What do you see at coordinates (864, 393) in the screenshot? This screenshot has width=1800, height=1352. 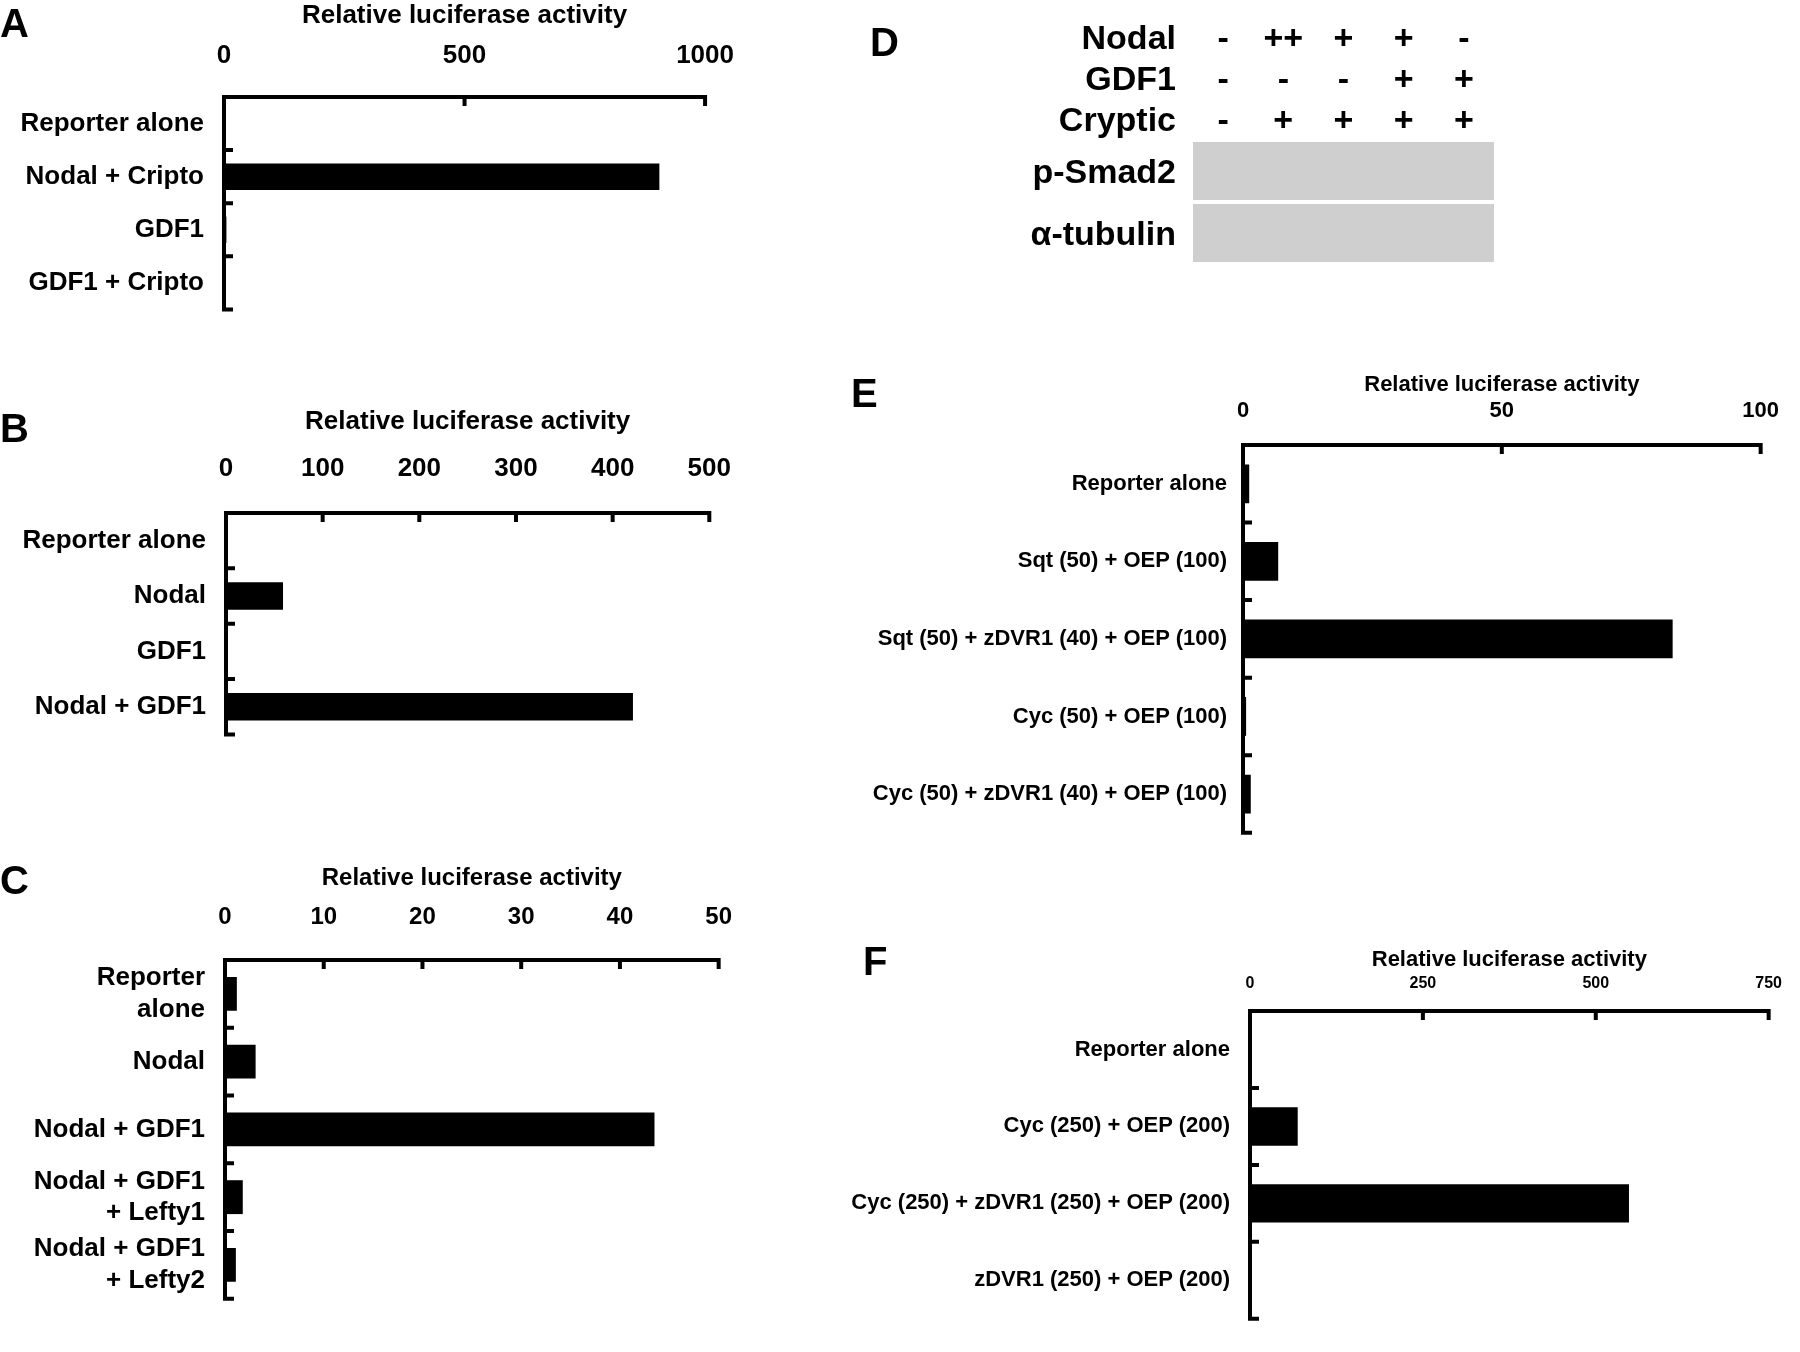 I see `text: E` at bounding box center [864, 393].